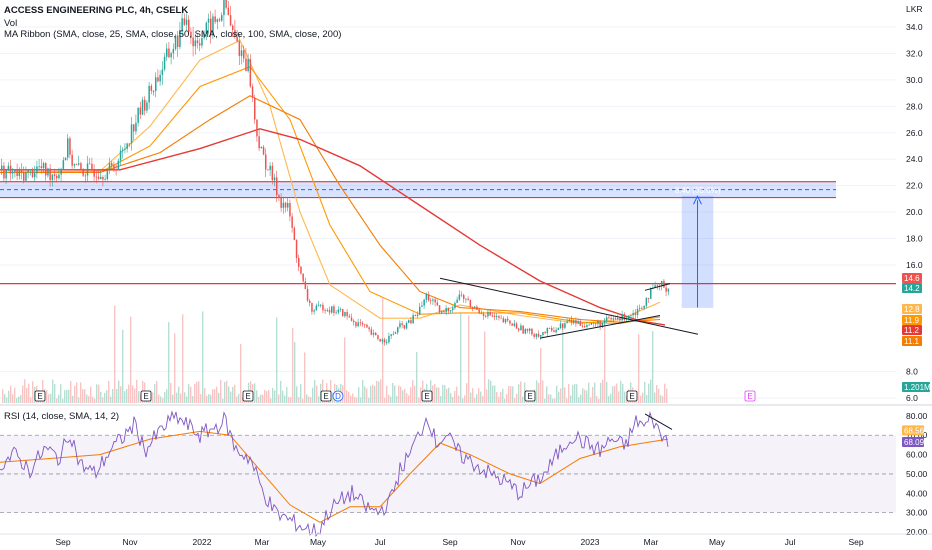  What do you see at coordinates (912, 398) in the screenshot?
I see `price-tick-label: 6.0` at bounding box center [912, 398].